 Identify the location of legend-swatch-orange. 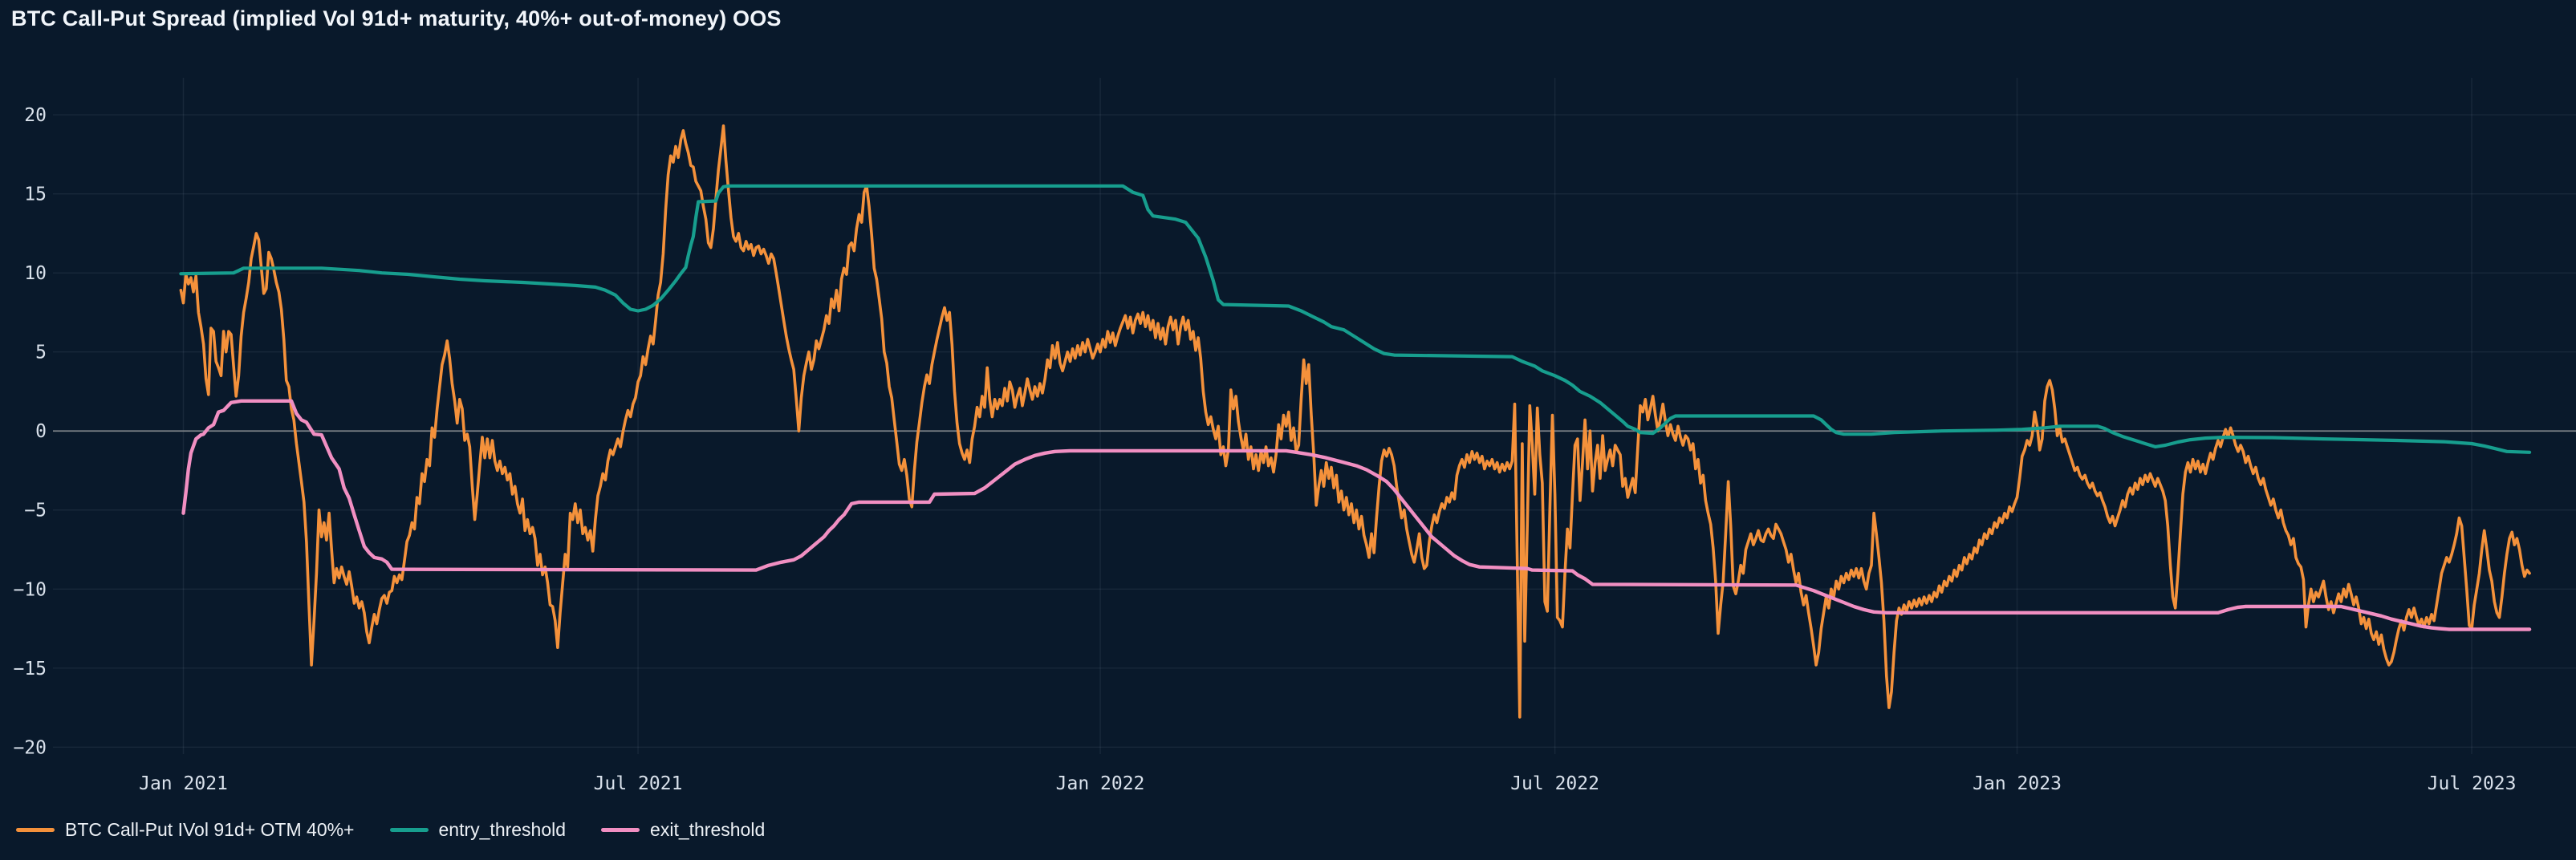
(35, 829).